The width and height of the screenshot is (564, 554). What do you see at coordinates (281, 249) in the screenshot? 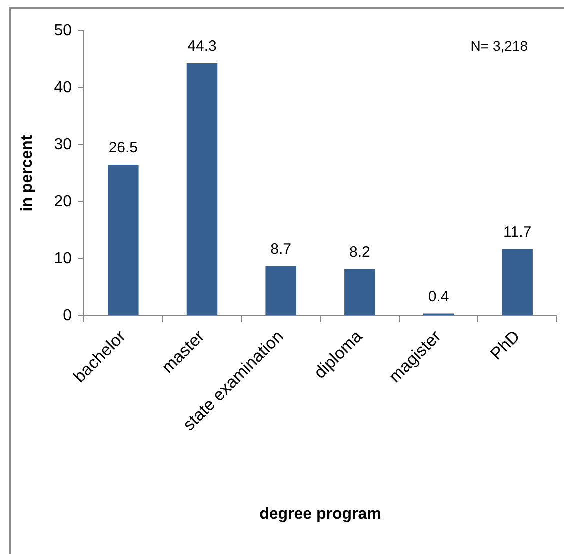
I see `data-label: 8.7` at bounding box center [281, 249].